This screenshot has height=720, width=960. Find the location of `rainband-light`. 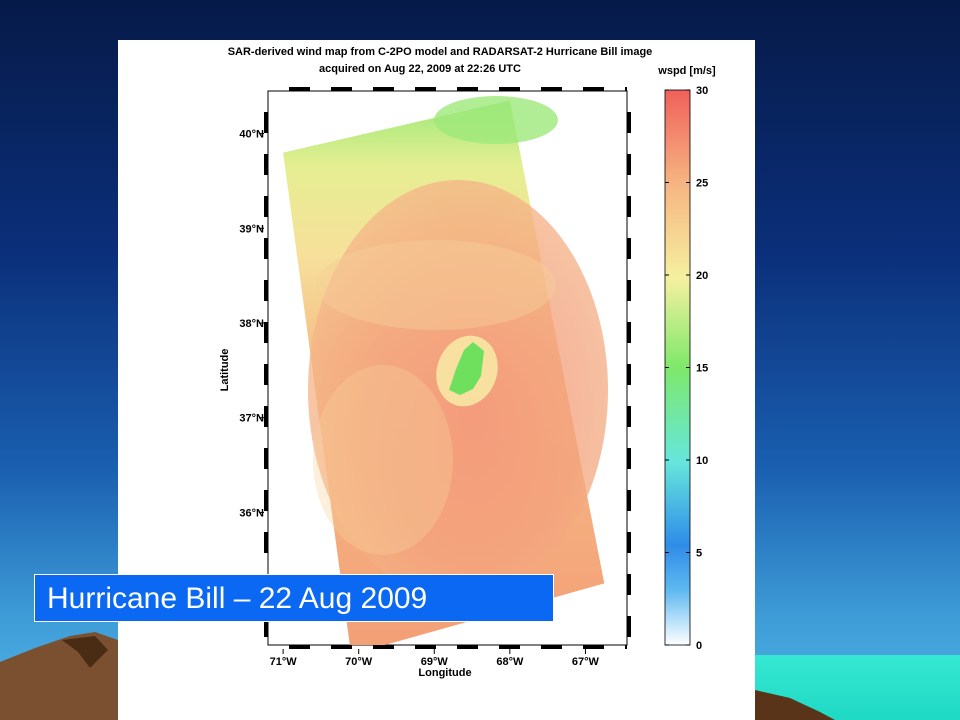

rainband-light is located at coordinates (436, 285).